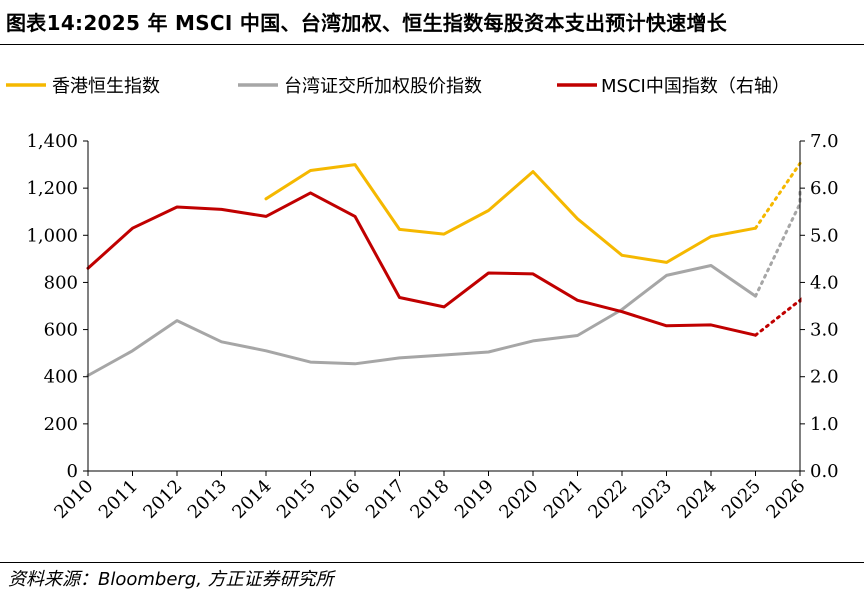  I want to click on title-divider, so click(432, 44).